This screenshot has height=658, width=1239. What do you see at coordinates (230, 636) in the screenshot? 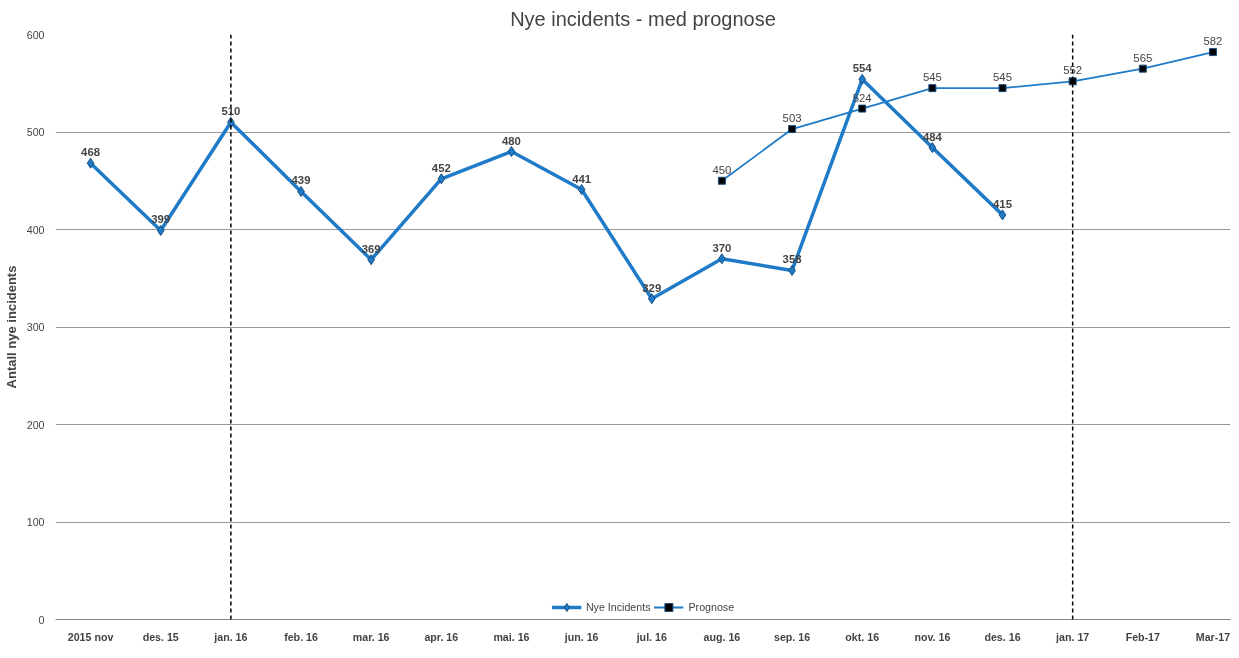
I see `x-tick-label: jan. 16` at bounding box center [230, 636].